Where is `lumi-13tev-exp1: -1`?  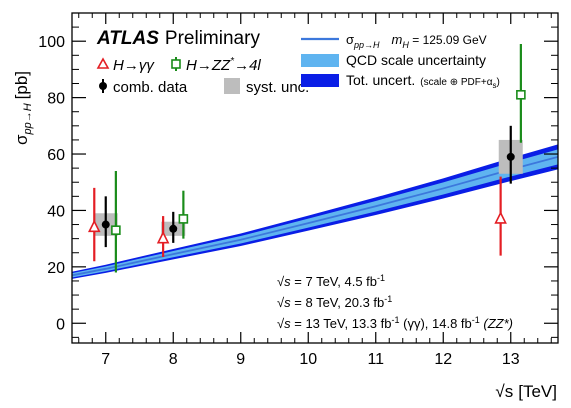 lumi-13tev-exp1: -1 is located at coordinates (395, 320).